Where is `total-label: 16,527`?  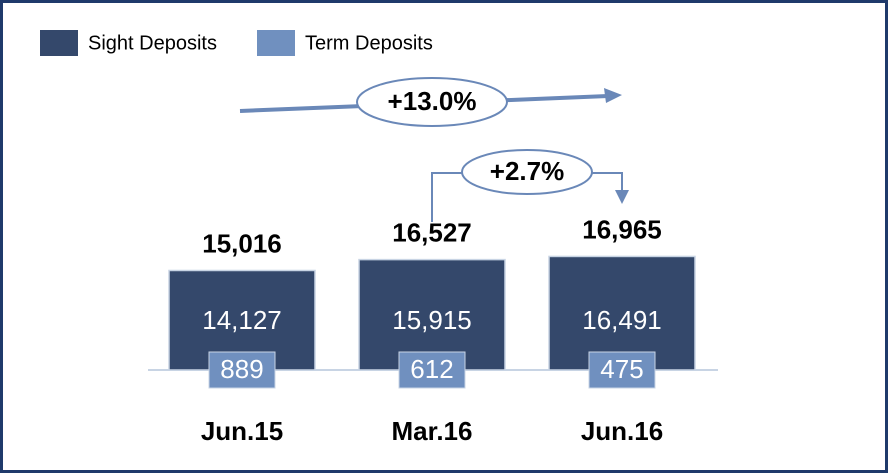 total-label: 16,527 is located at coordinates (432, 232).